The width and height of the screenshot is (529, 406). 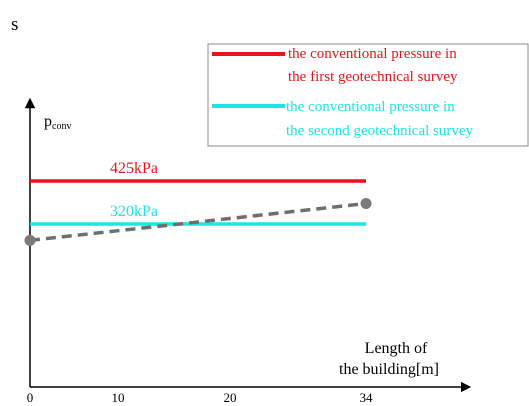 What do you see at coordinates (396, 348) in the screenshot?
I see `x-axis-label-line1: Length of` at bounding box center [396, 348].